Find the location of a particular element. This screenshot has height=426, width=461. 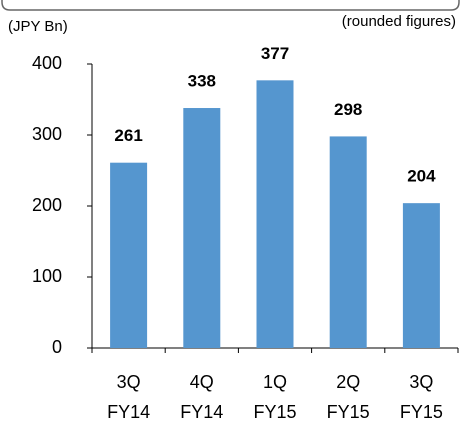

data-label: 204 is located at coordinates (421, 176).